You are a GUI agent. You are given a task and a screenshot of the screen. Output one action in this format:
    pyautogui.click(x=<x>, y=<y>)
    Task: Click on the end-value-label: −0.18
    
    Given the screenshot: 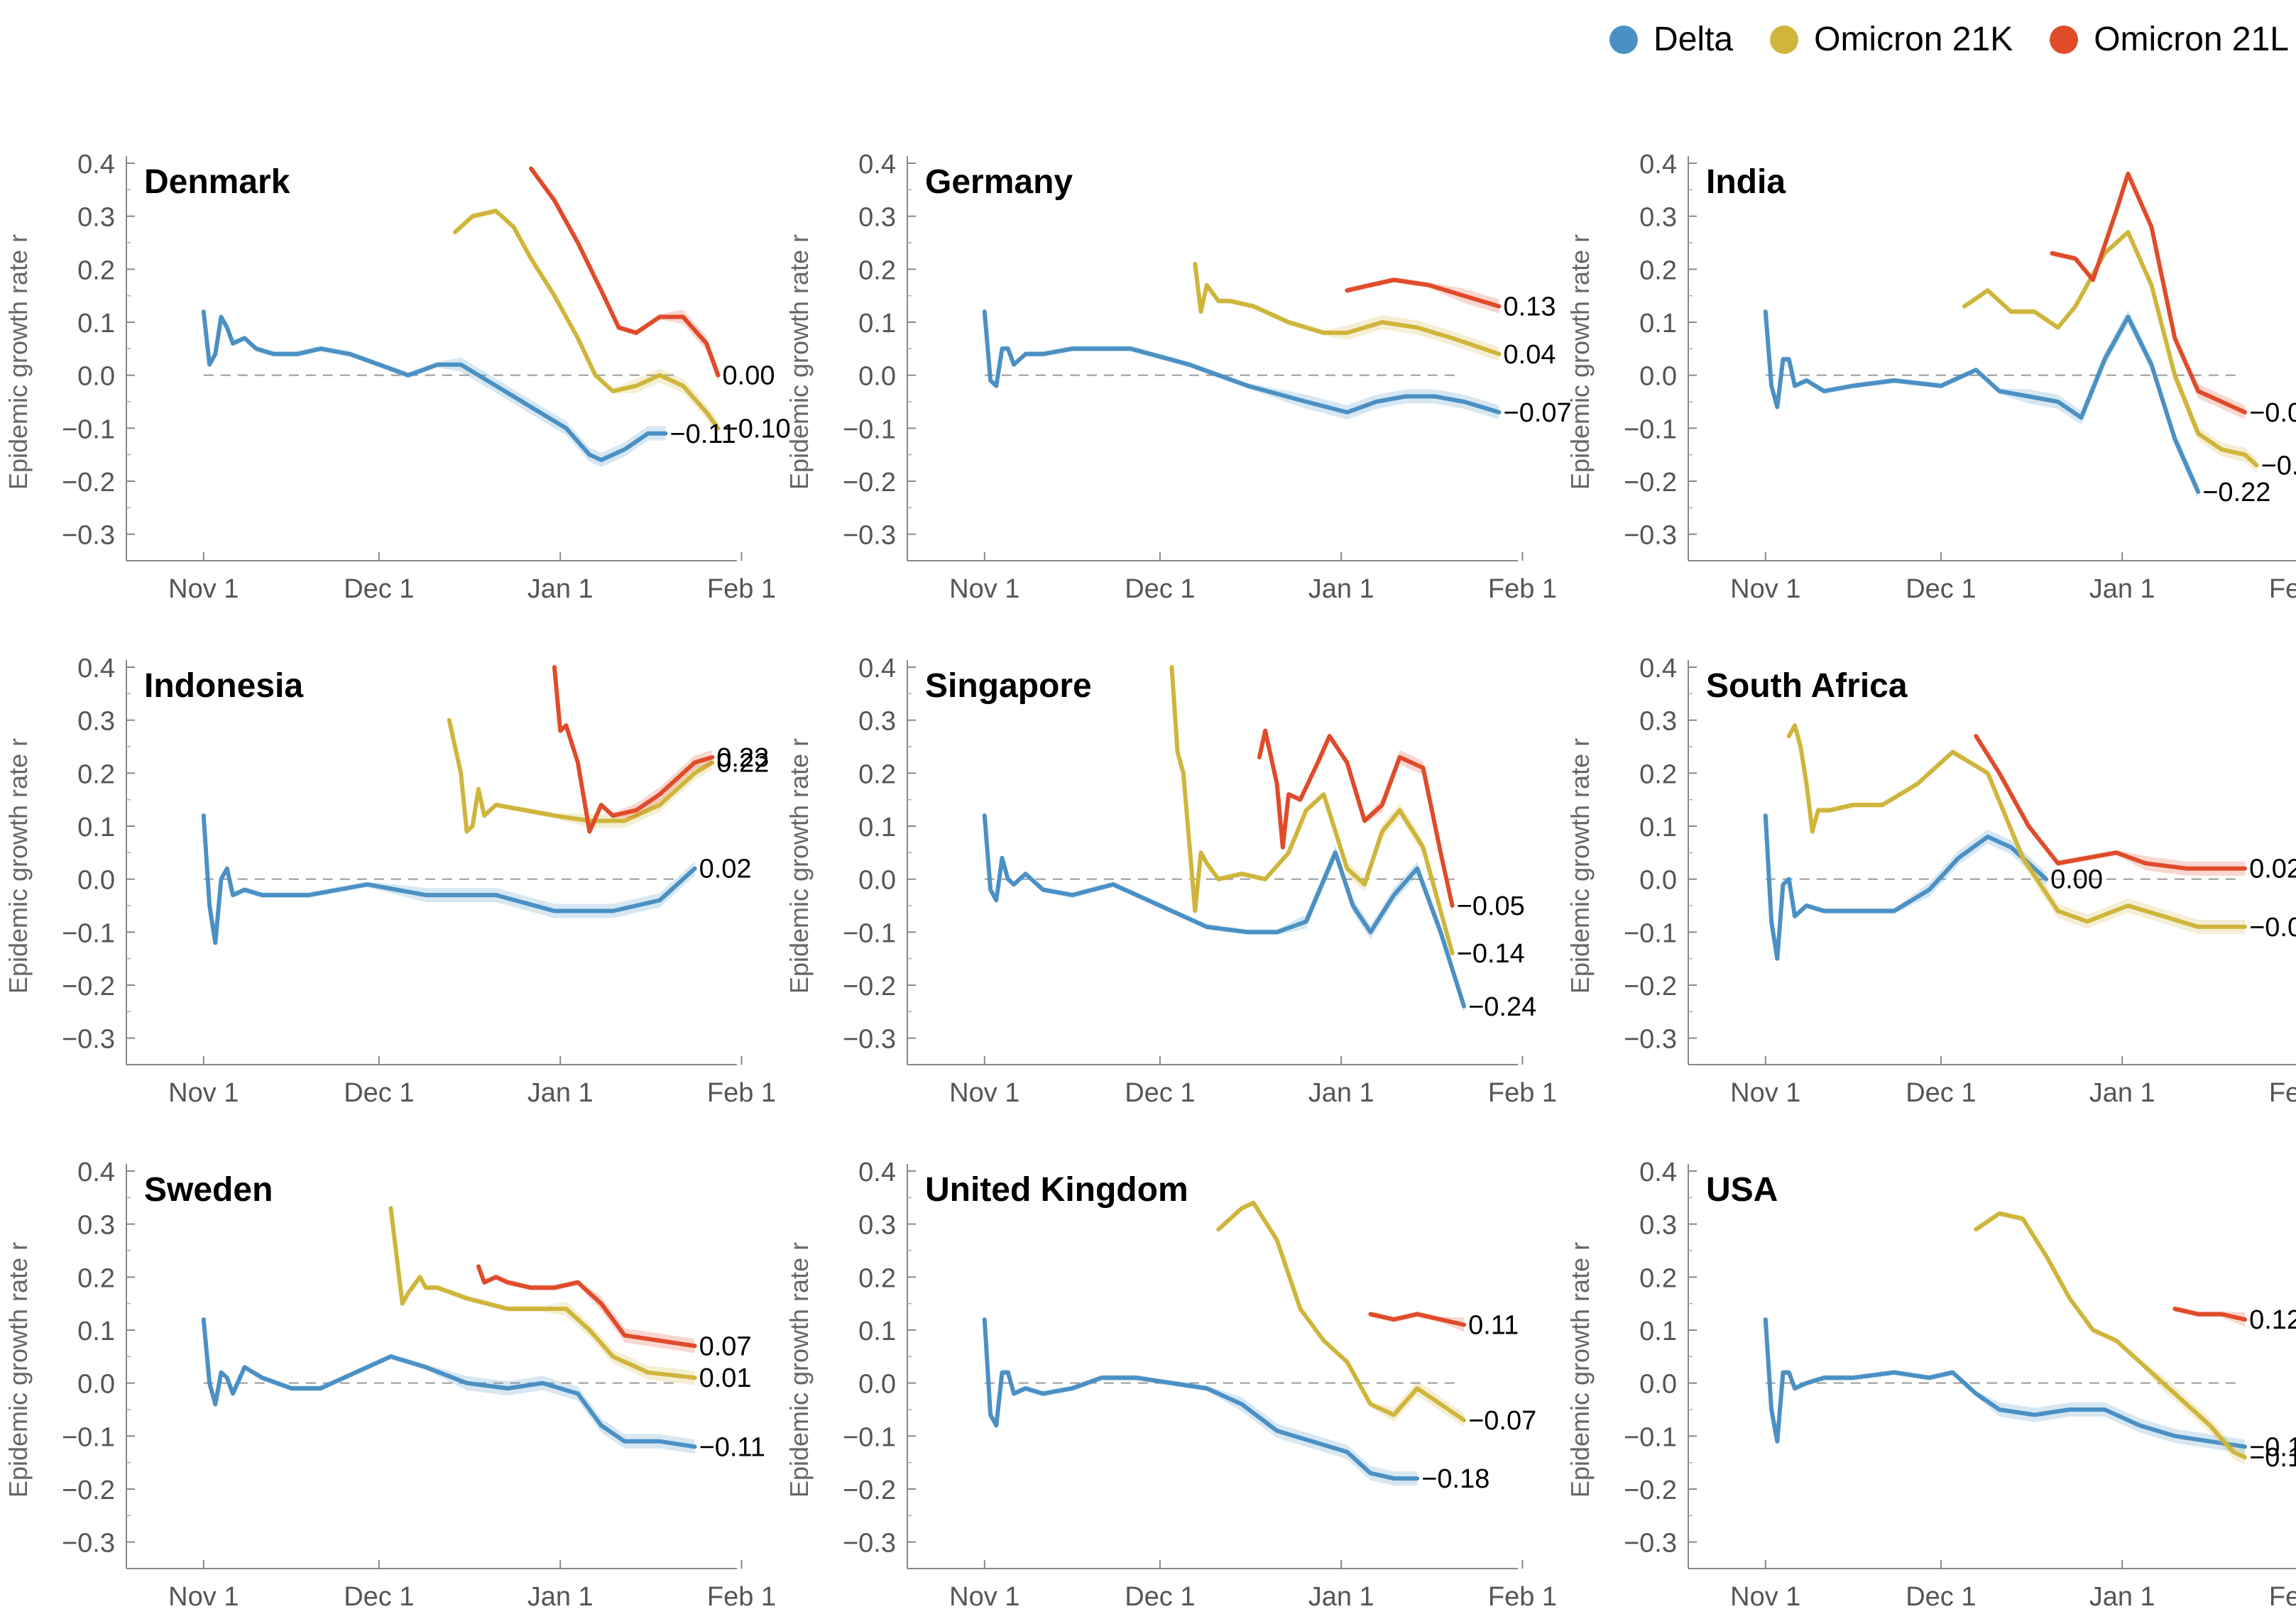 What is the action you would take?
    pyautogui.click(x=1455, y=1479)
    